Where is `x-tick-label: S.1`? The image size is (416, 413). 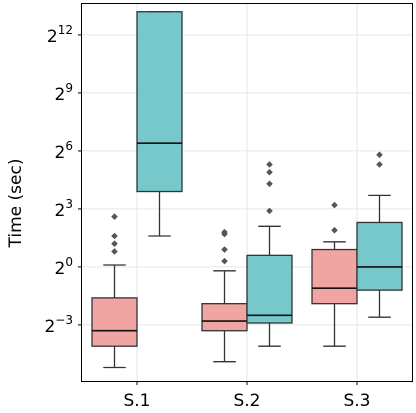
x-tick-label: S.1 is located at coordinates (136, 401).